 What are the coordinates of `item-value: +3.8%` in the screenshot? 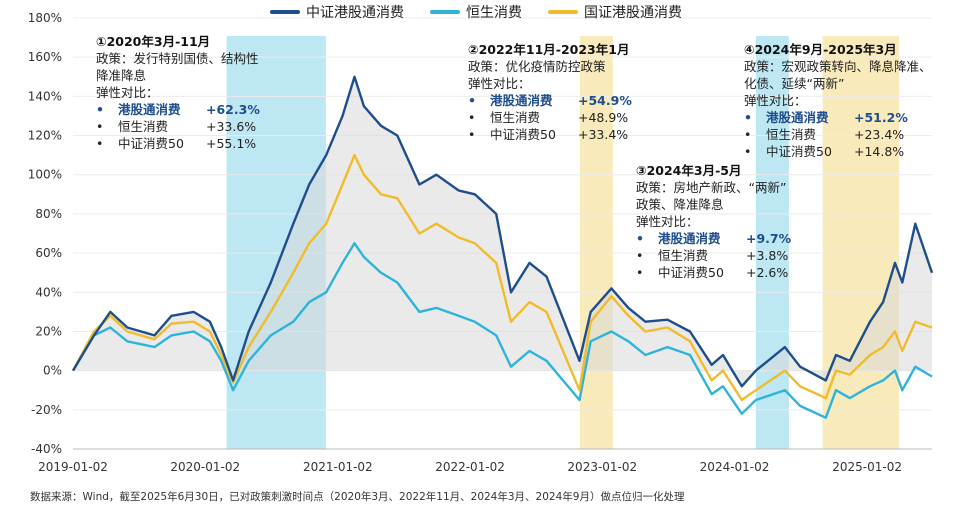 It's located at (767, 255).